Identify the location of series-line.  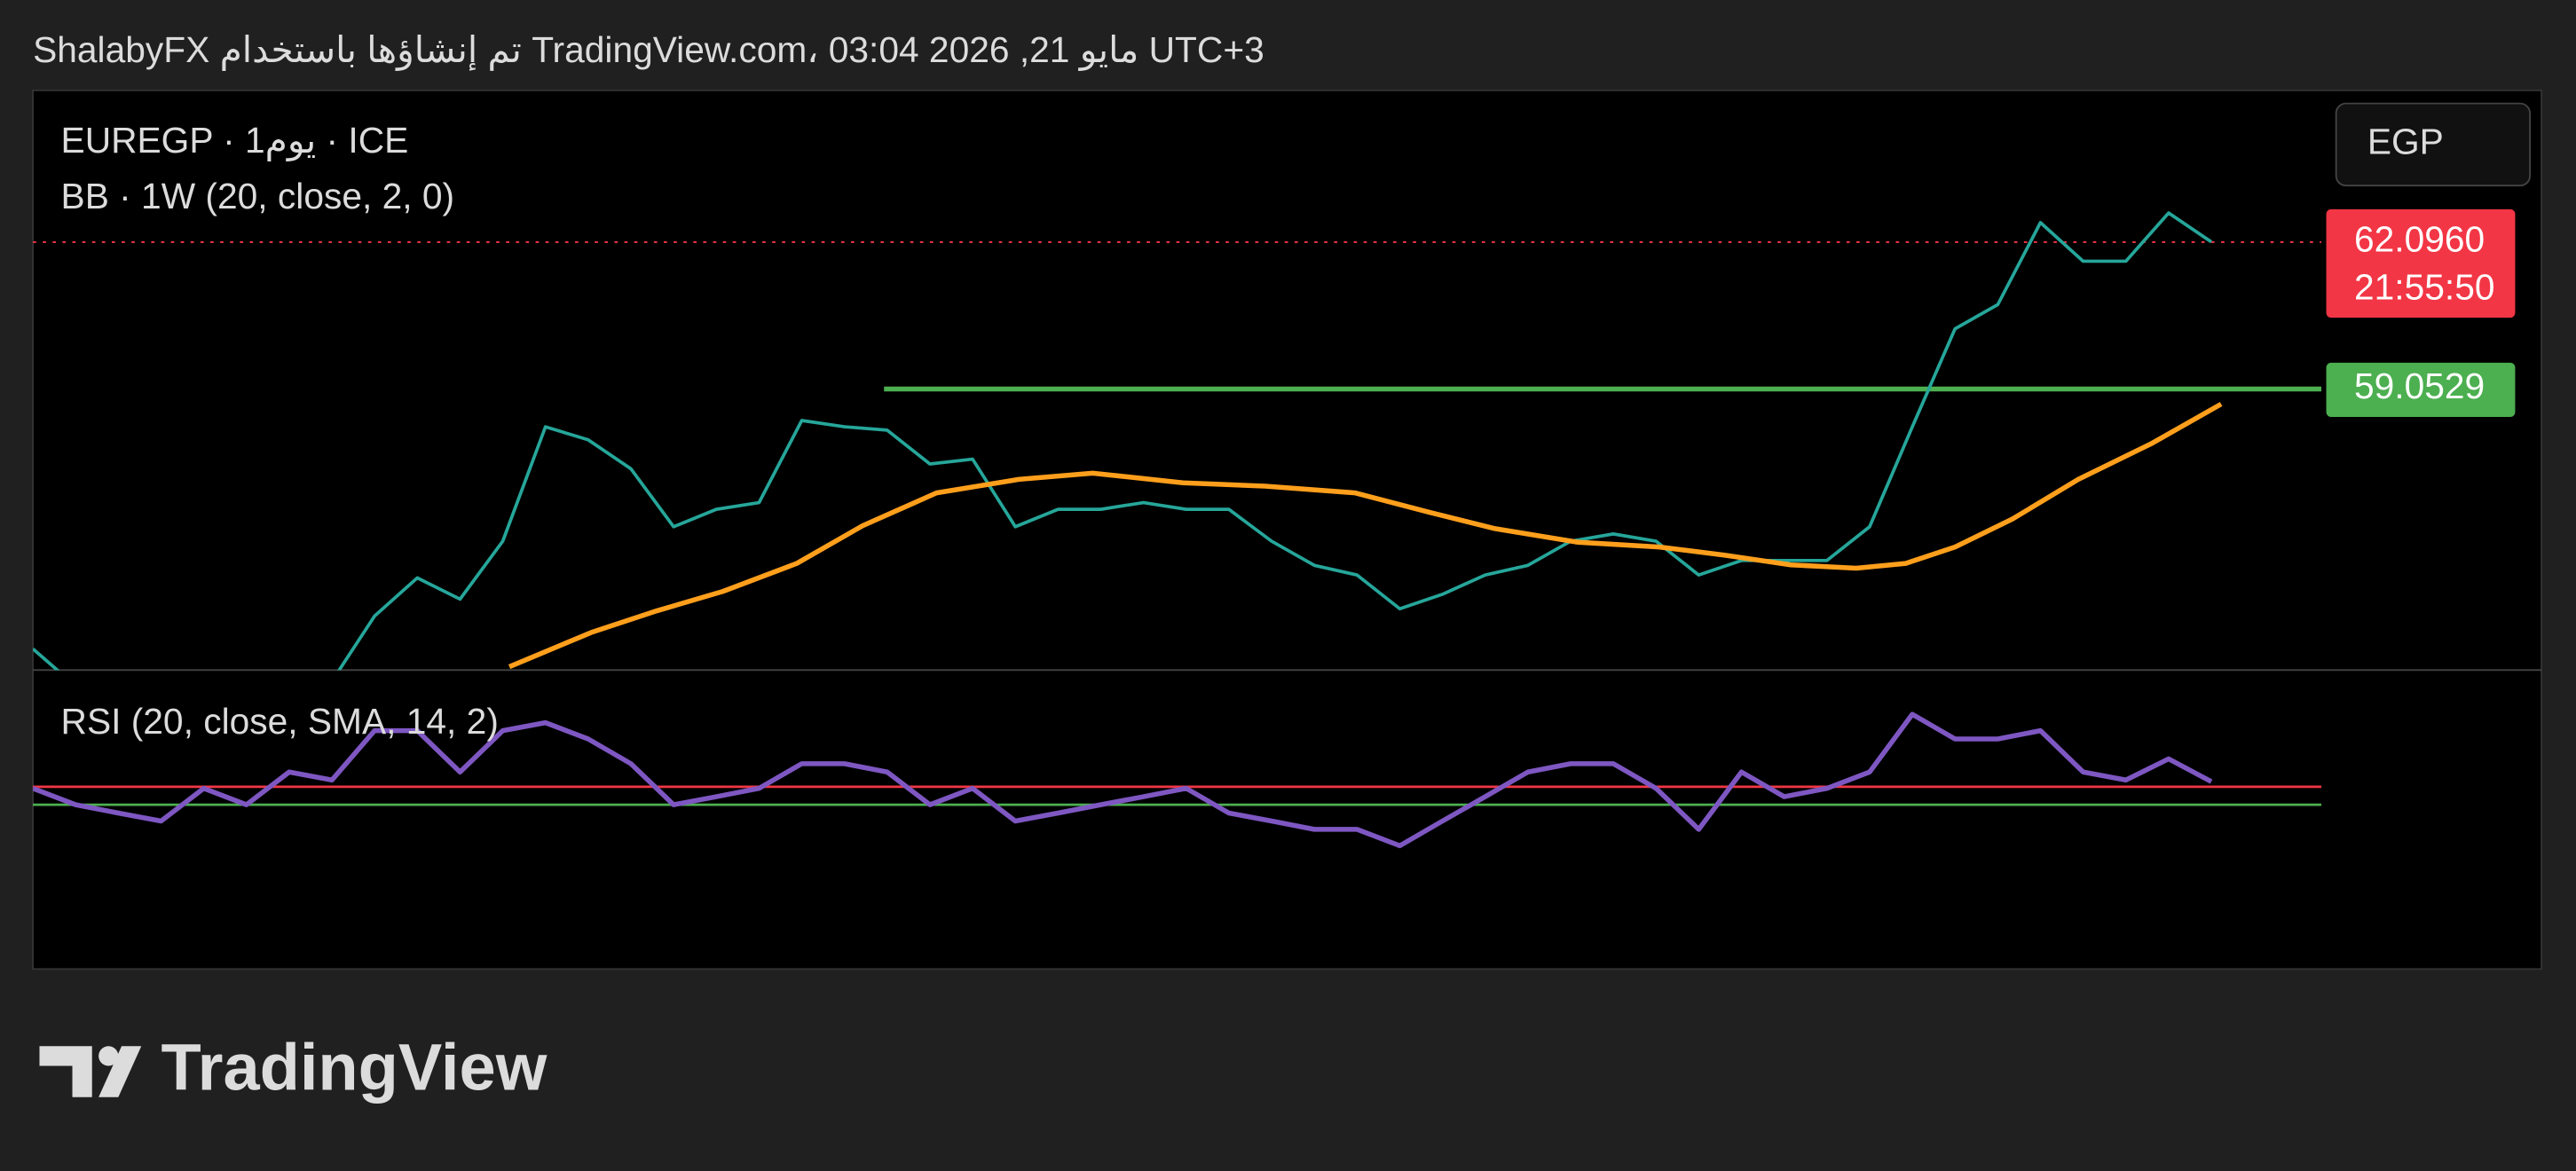
(1123, 780).